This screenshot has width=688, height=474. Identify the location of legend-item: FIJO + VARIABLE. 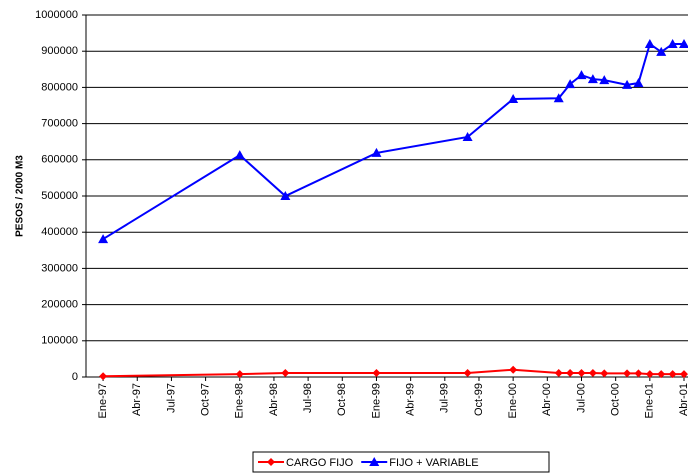
(433, 463).